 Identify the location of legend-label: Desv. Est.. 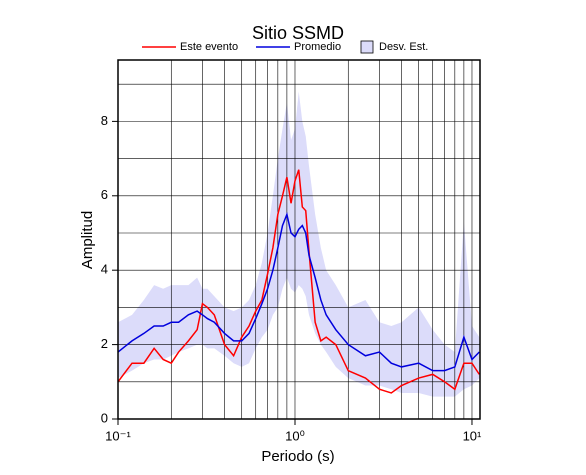
(403, 47).